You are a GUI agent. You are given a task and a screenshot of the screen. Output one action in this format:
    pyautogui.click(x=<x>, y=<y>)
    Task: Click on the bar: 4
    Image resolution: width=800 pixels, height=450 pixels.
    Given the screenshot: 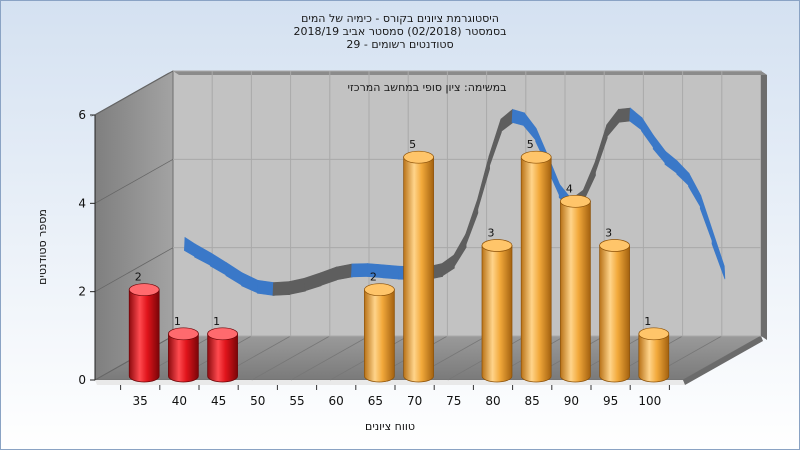 What is the action you would take?
    pyautogui.click(x=575, y=282)
    